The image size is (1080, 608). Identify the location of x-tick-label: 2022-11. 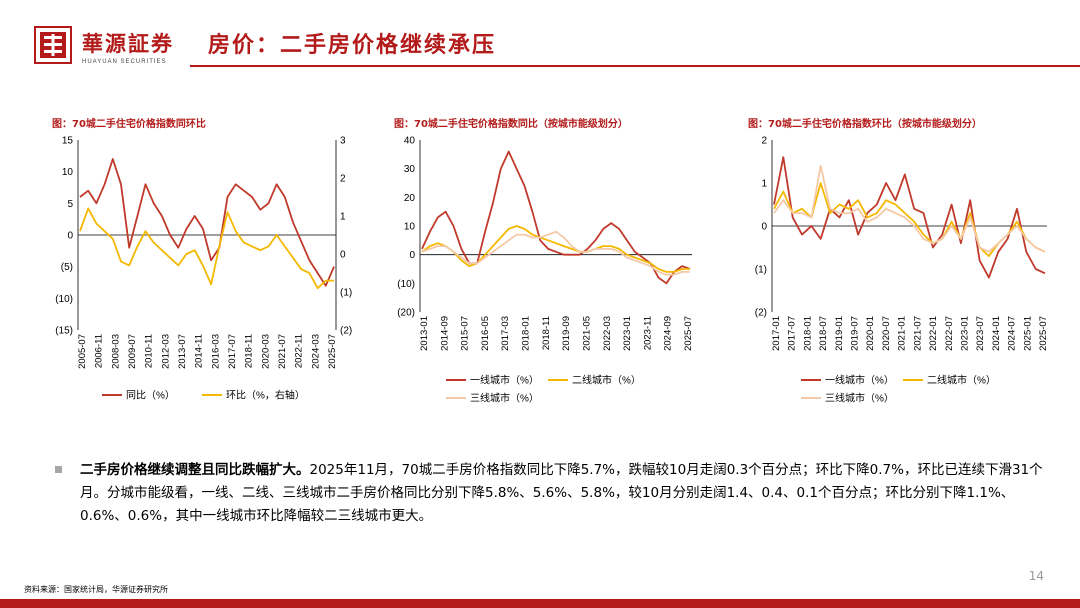
(299, 351).